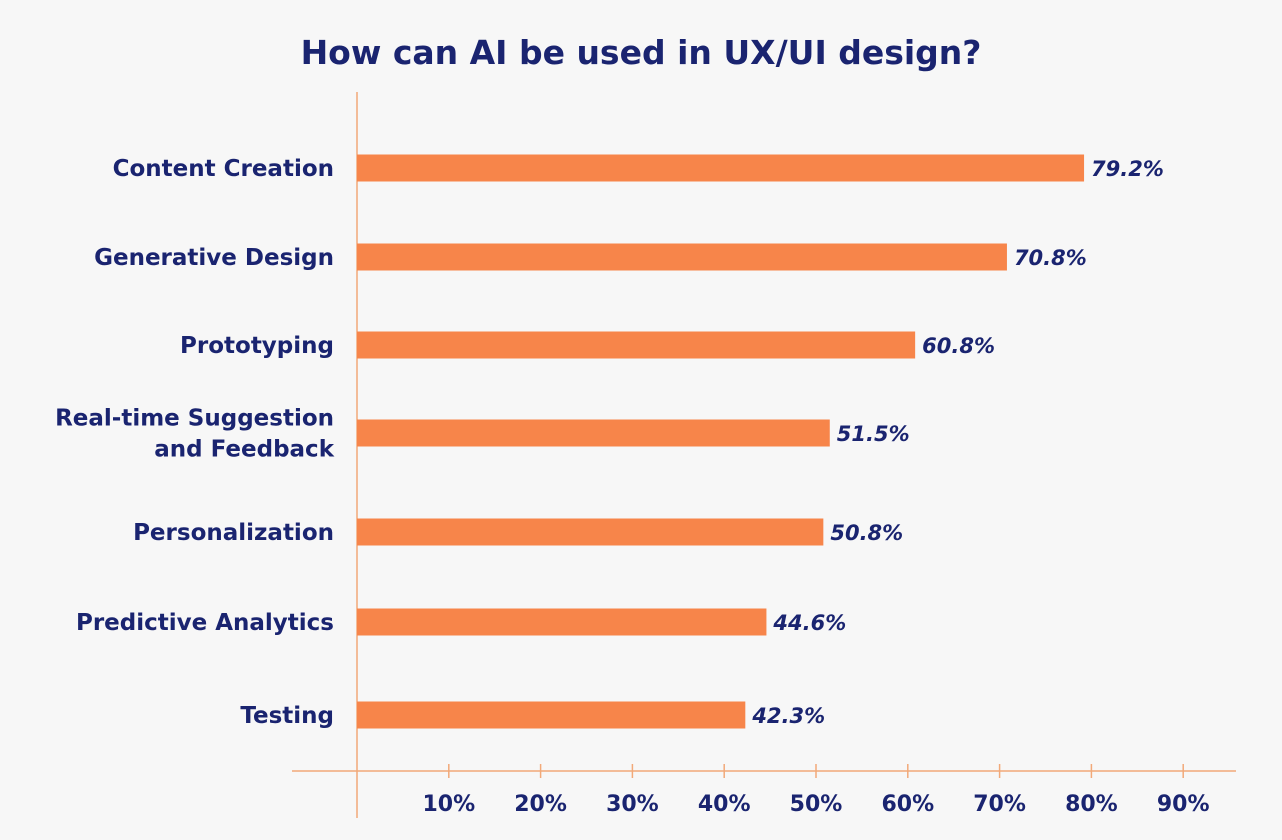  Describe the element at coordinates (641, 52) in the screenshot. I see `chart-title: How can AI be used in UX/UI design?` at that location.